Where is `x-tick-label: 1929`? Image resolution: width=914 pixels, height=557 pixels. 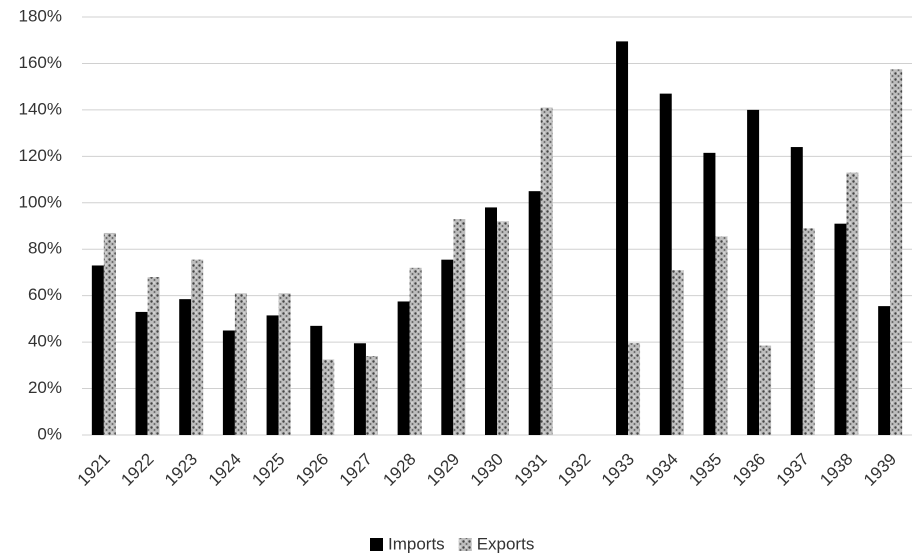
x-tick-label: 1929 is located at coordinates (443, 470).